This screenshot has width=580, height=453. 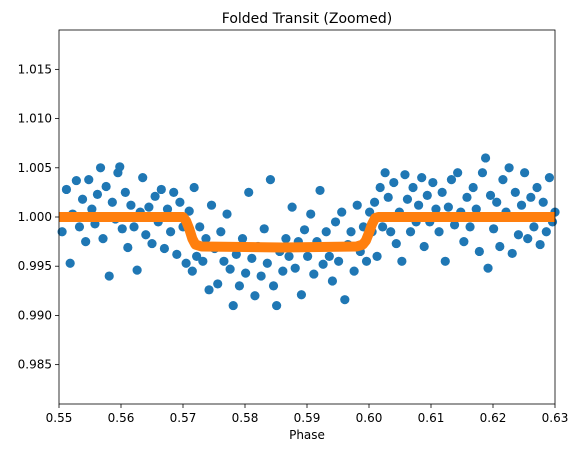 What do you see at coordinates (35, 217) in the screenshot?
I see `y-tick-label: 1.000` at bounding box center [35, 217].